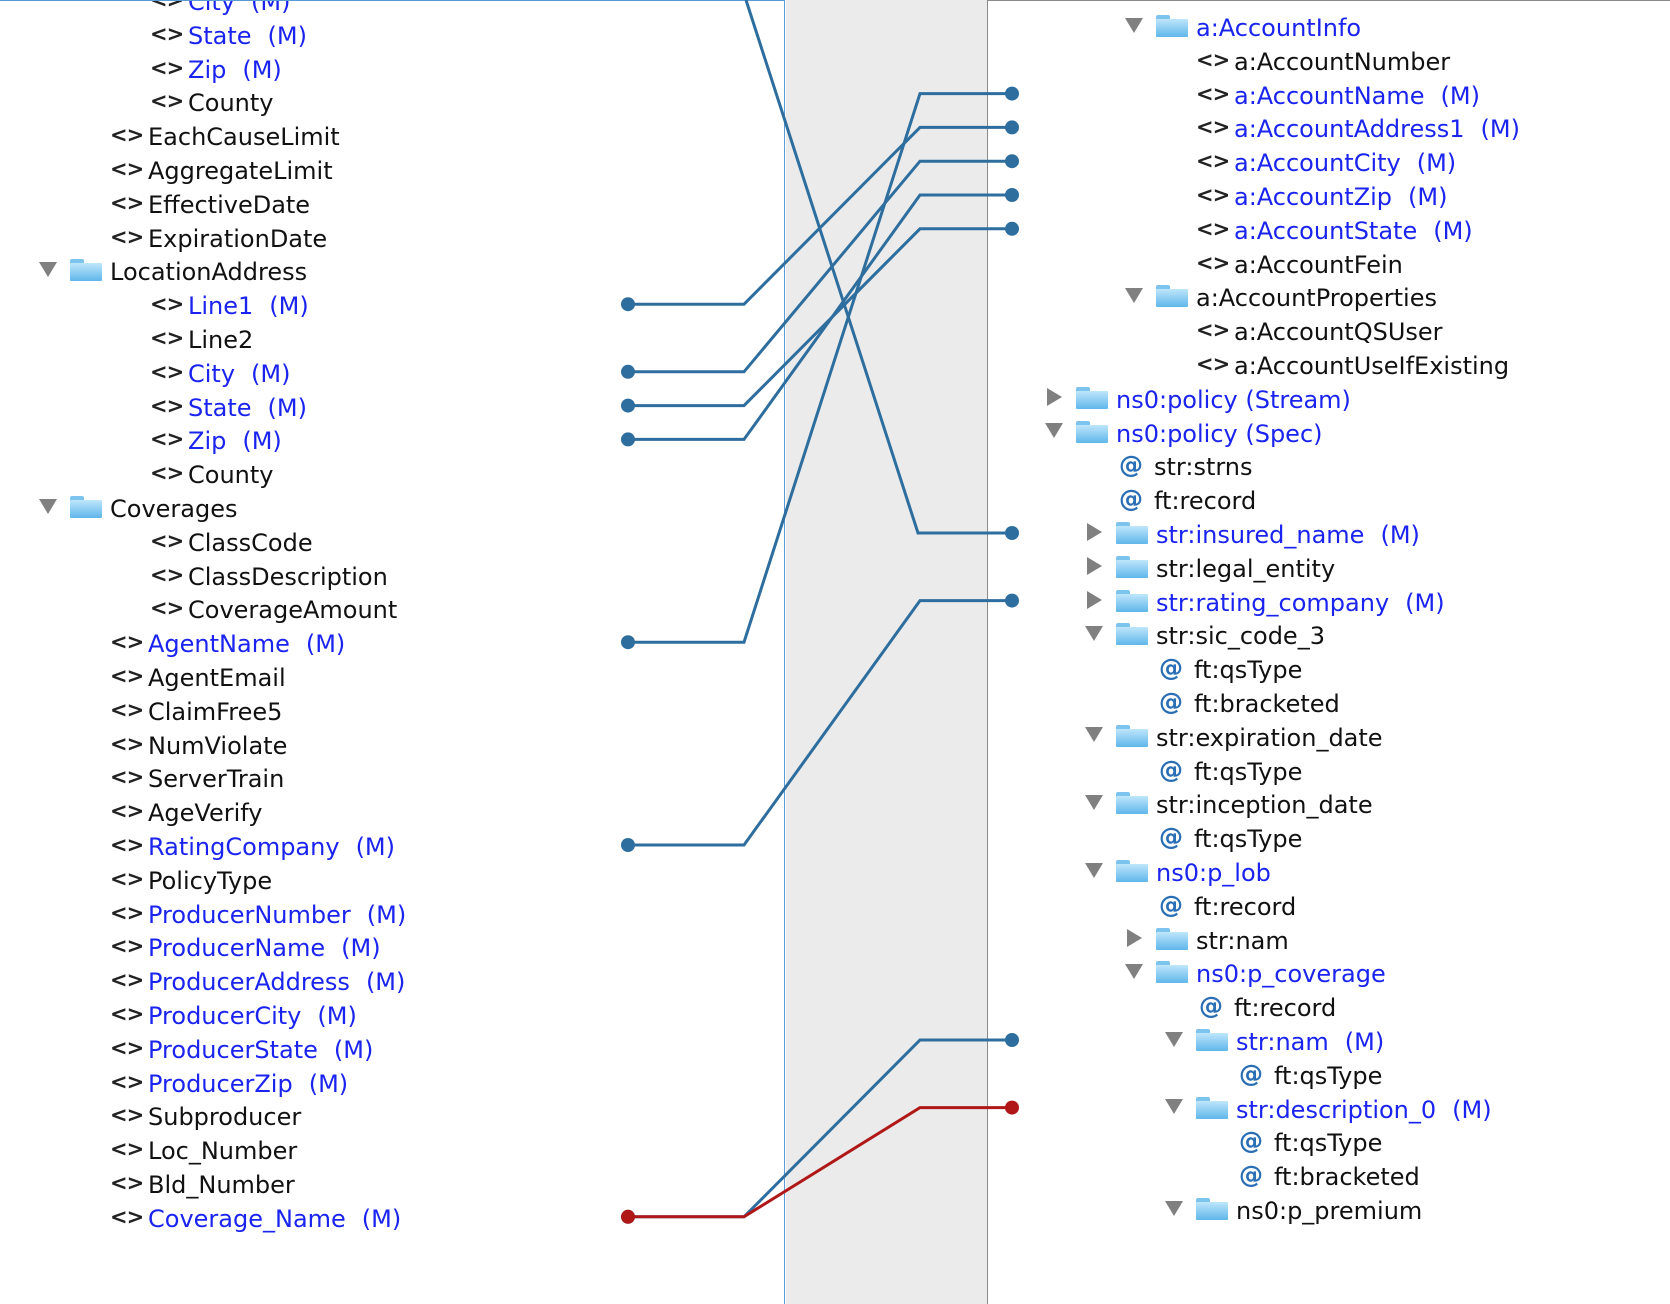 The height and width of the screenshot is (1304, 1670). I want to click on node-label: Loc_Number, so click(223, 1151).